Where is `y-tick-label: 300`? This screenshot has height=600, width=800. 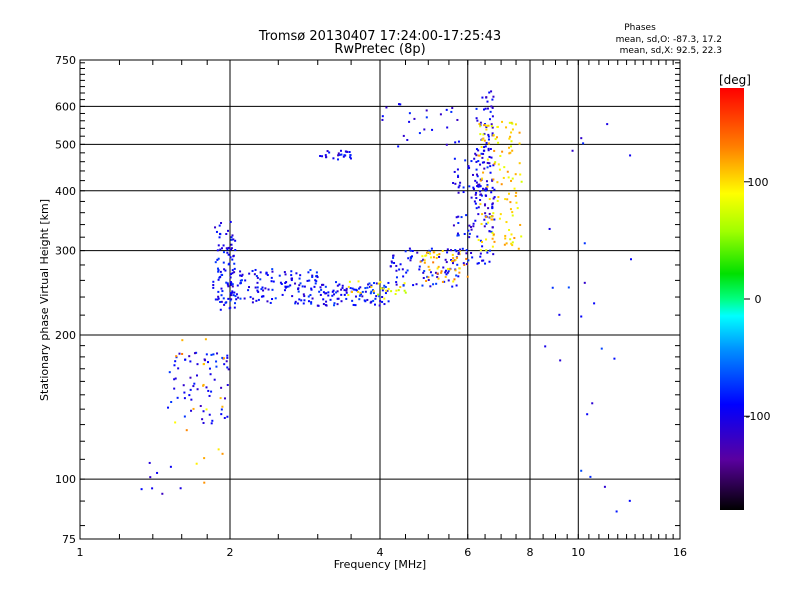
y-tick-label: 300 is located at coordinates (65, 251).